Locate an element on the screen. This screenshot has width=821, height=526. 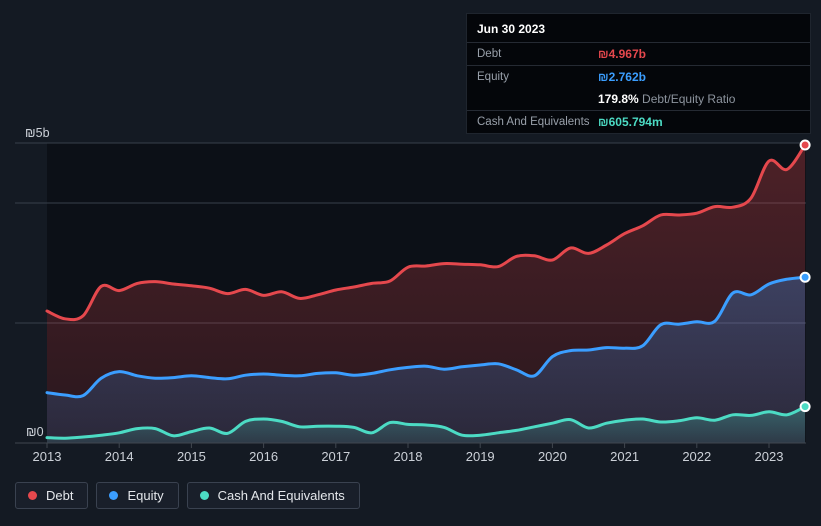
x-axis-label-2019: 2019 is located at coordinates (480, 456).